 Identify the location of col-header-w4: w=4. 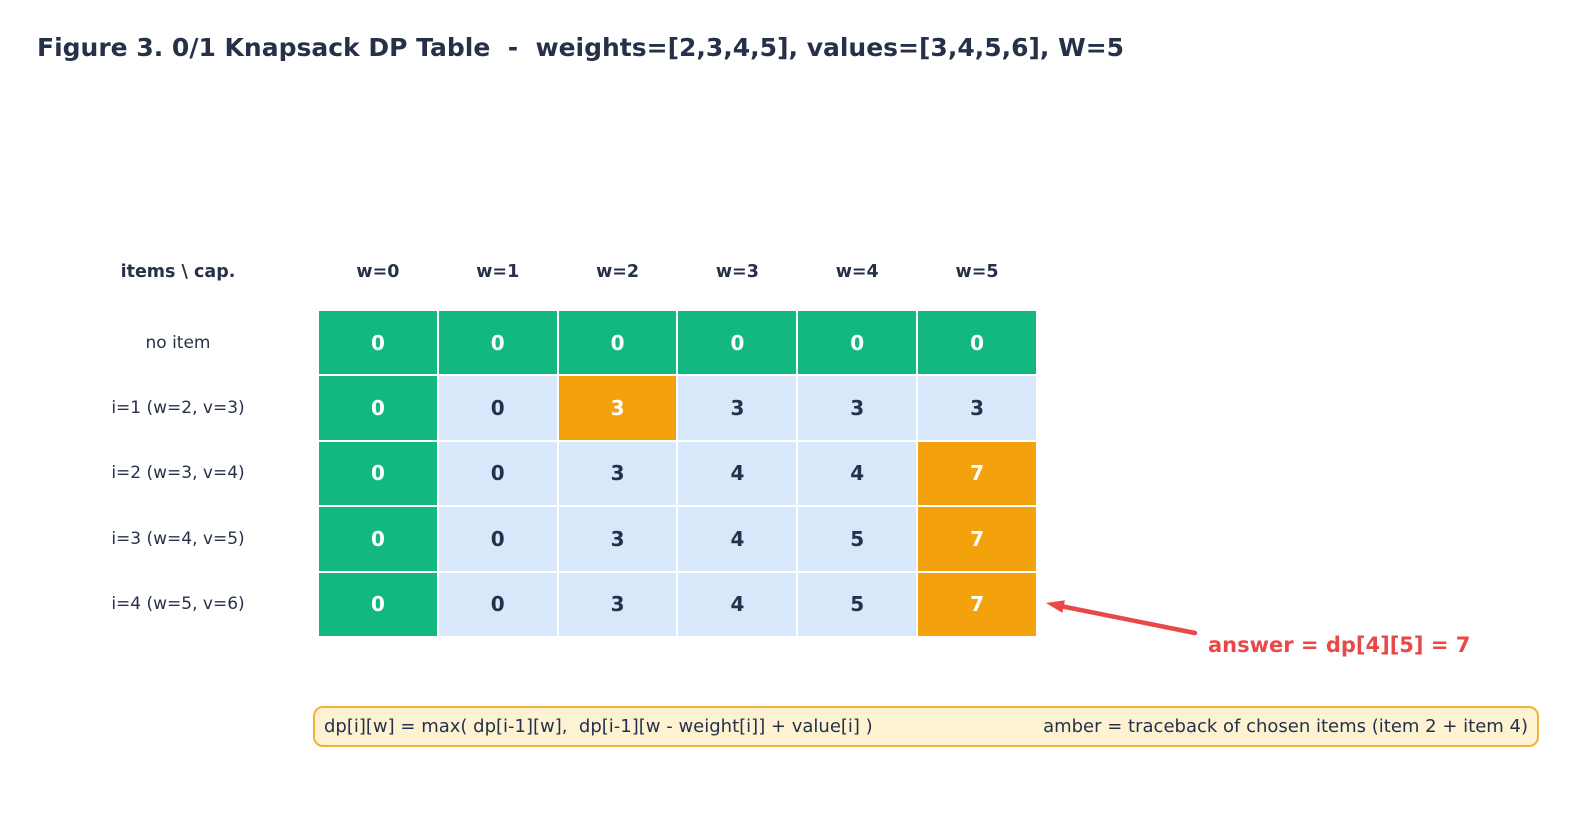
(857, 272).